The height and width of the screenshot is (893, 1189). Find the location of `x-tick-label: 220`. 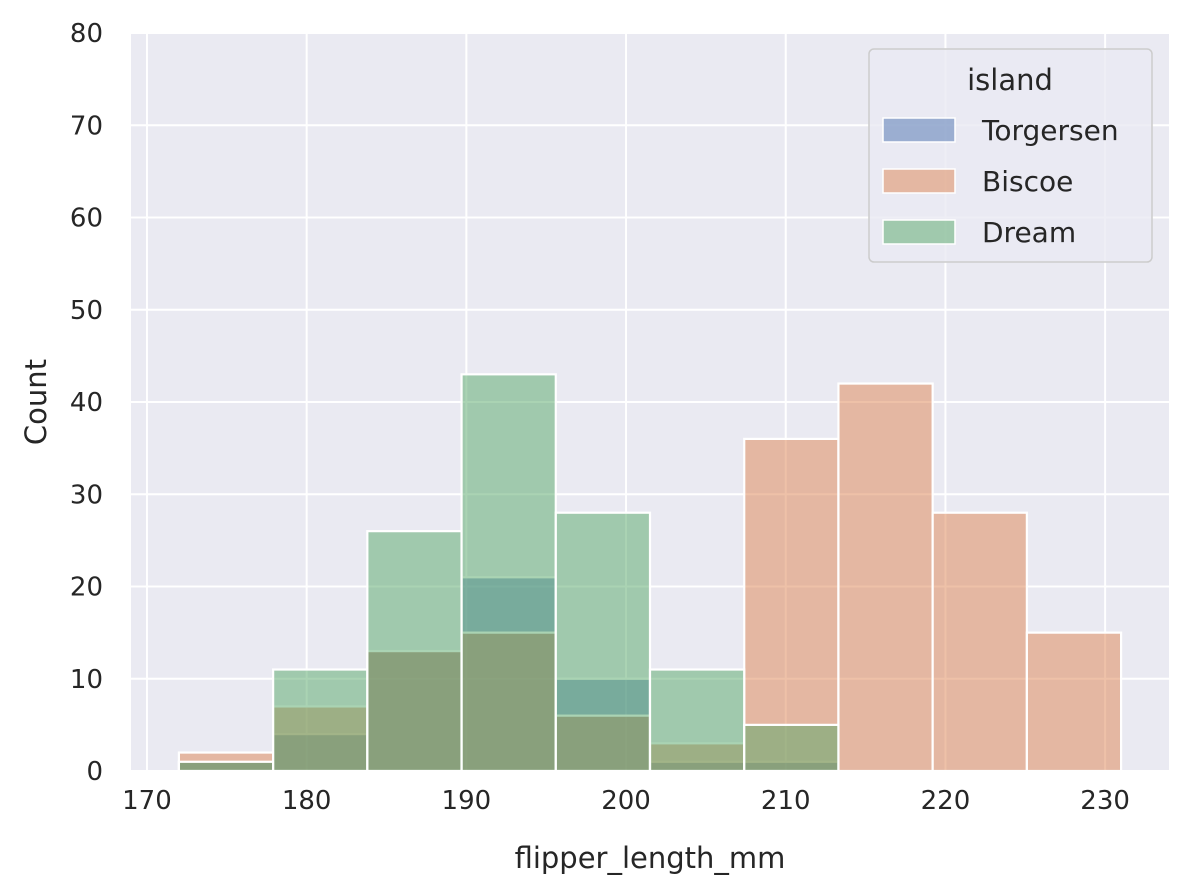

x-tick-label: 220 is located at coordinates (946, 801).